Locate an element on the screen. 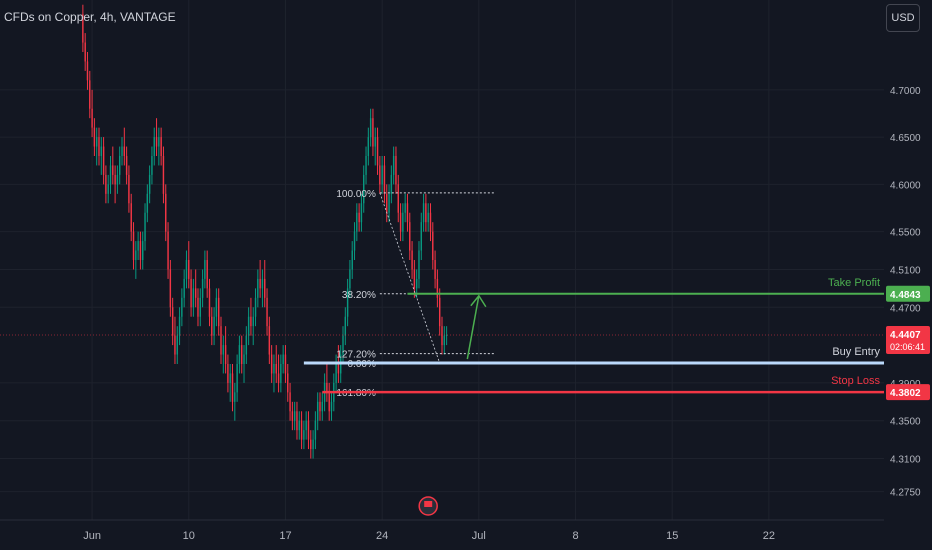 The width and height of the screenshot is (932, 550). time-tick-label: 10 is located at coordinates (189, 536).